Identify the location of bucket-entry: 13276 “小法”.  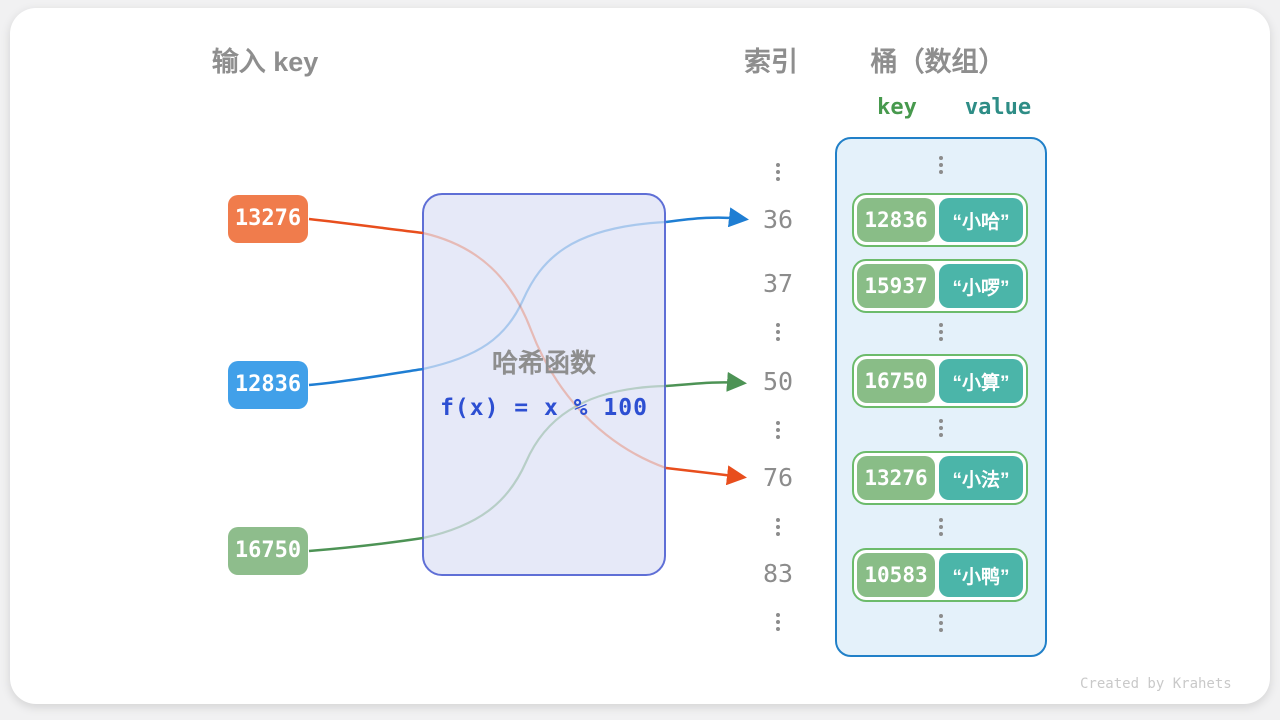
(940, 478).